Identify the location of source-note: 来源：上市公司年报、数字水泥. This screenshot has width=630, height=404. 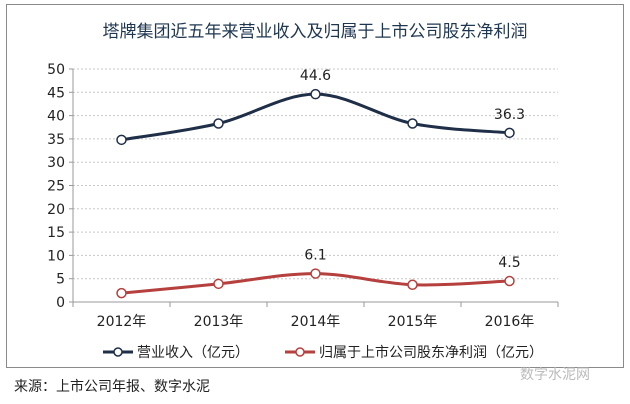
(112, 387).